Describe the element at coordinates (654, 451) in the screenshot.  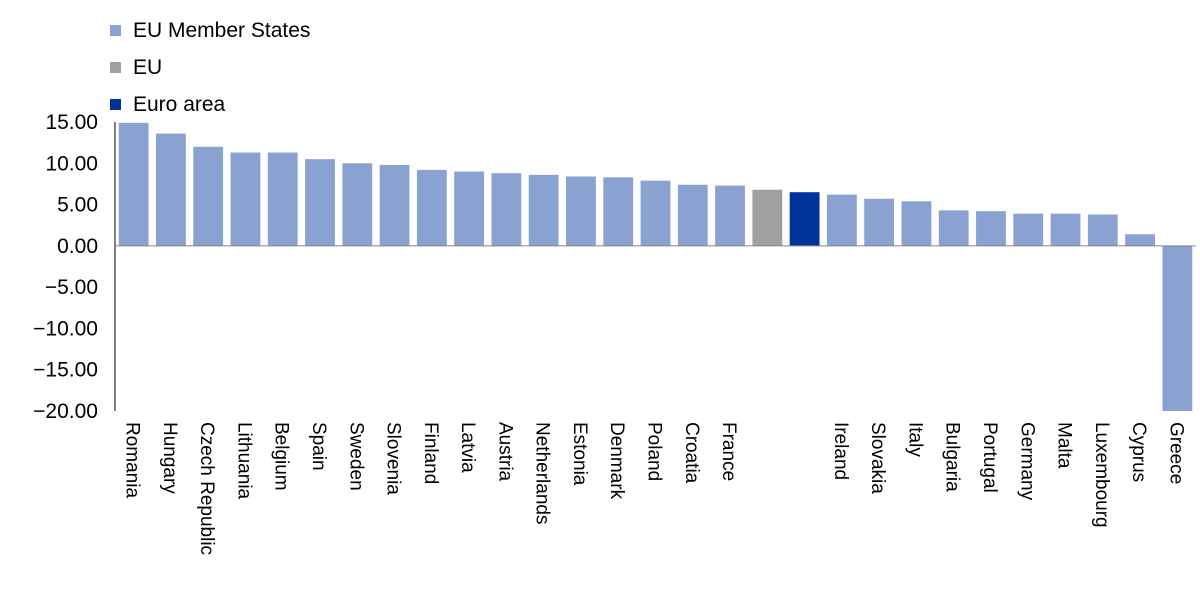
I see `x-tick-label: Poland` at that location.